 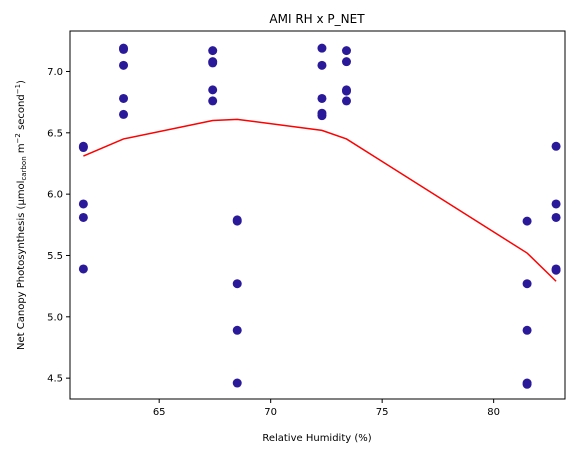 I want to click on x-tick-label: 70, so click(x=270, y=412).